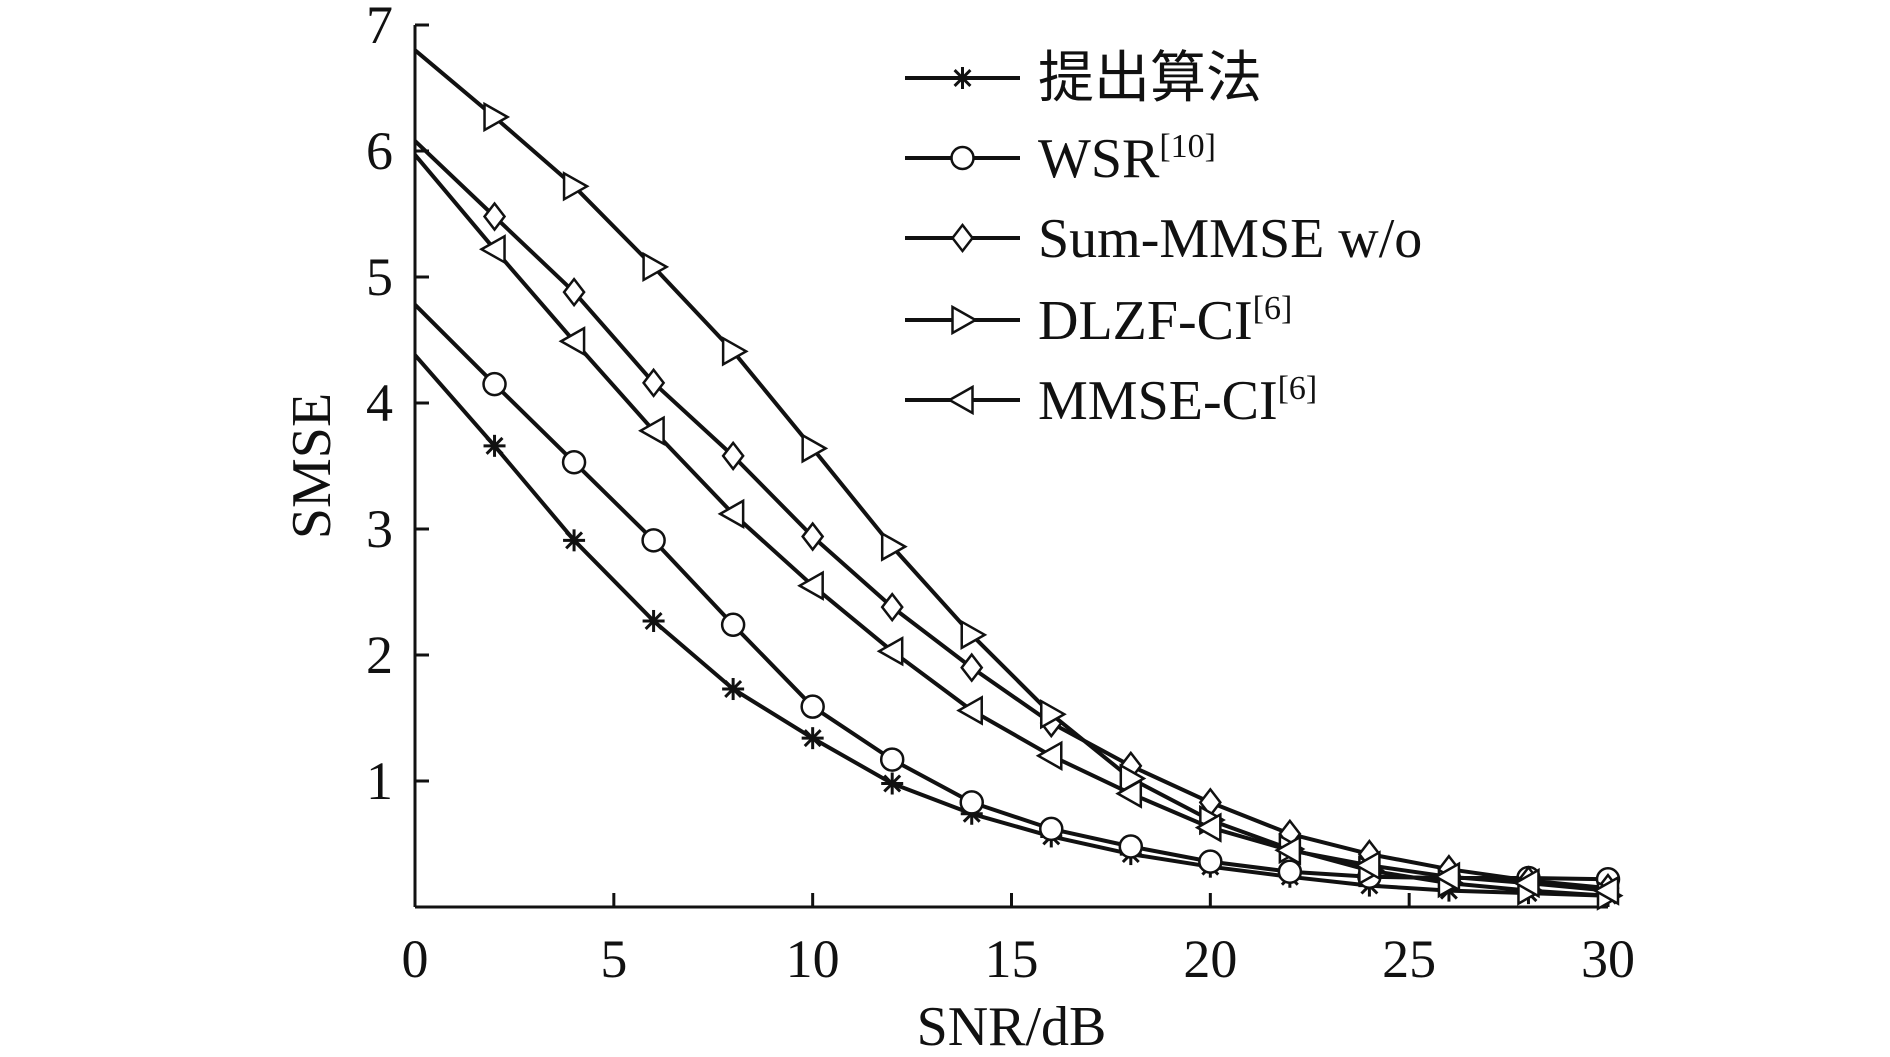 The image size is (1890, 1057). What do you see at coordinates (1210, 959) in the screenshot?
I see `x-tick-label: 20` at bounding box center [1210, 959].